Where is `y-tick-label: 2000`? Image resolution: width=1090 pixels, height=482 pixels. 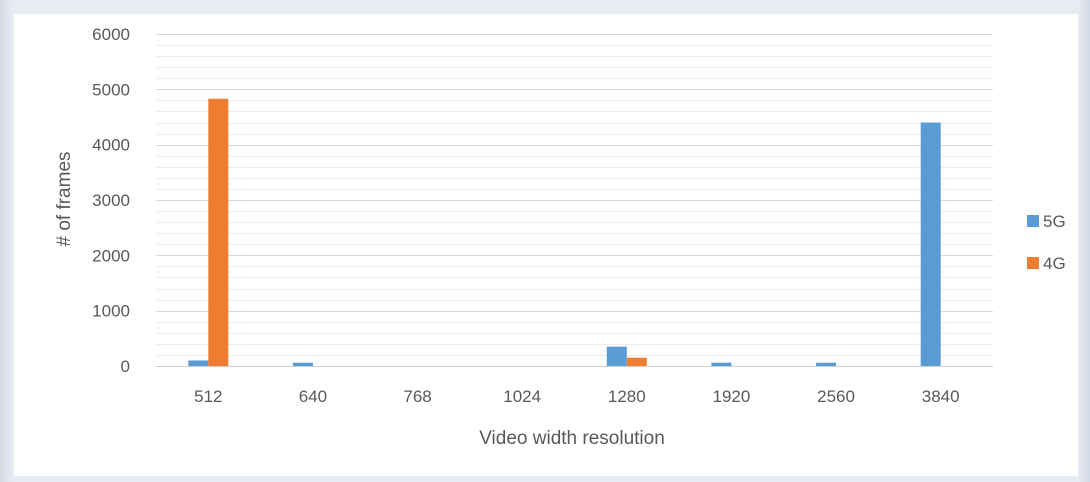
y-tick-label: 2000 is located at coordinates (111, 255).